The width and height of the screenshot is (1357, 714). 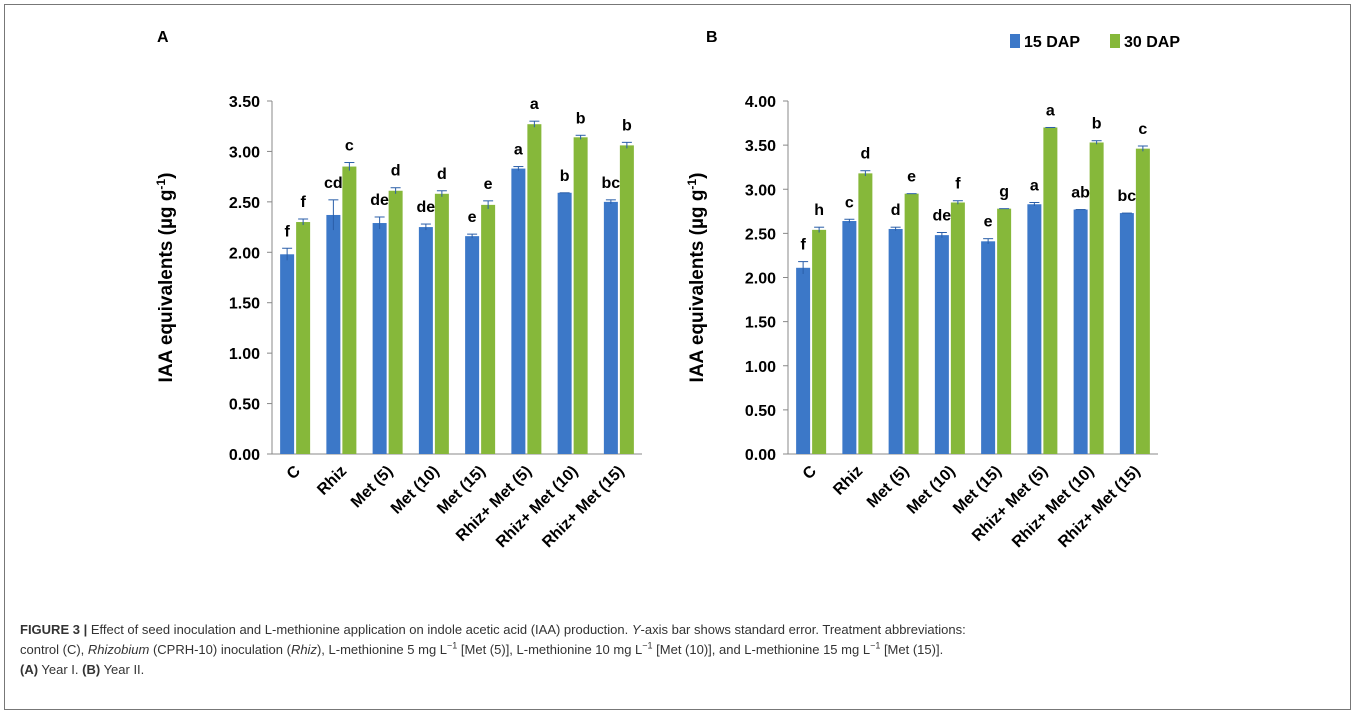 What do you see at coordinates (1095, 42) in the screenshot?
I see `legend: 15 DAP 30 DAP` at bounding box center [1095, 42].